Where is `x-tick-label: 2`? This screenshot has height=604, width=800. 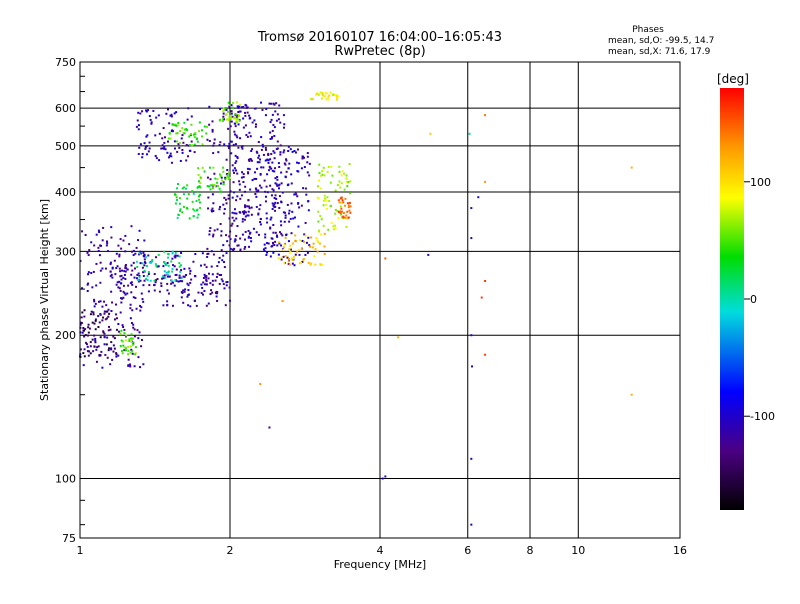
x-tick-label: 2 is located at coordinates (230, 550).